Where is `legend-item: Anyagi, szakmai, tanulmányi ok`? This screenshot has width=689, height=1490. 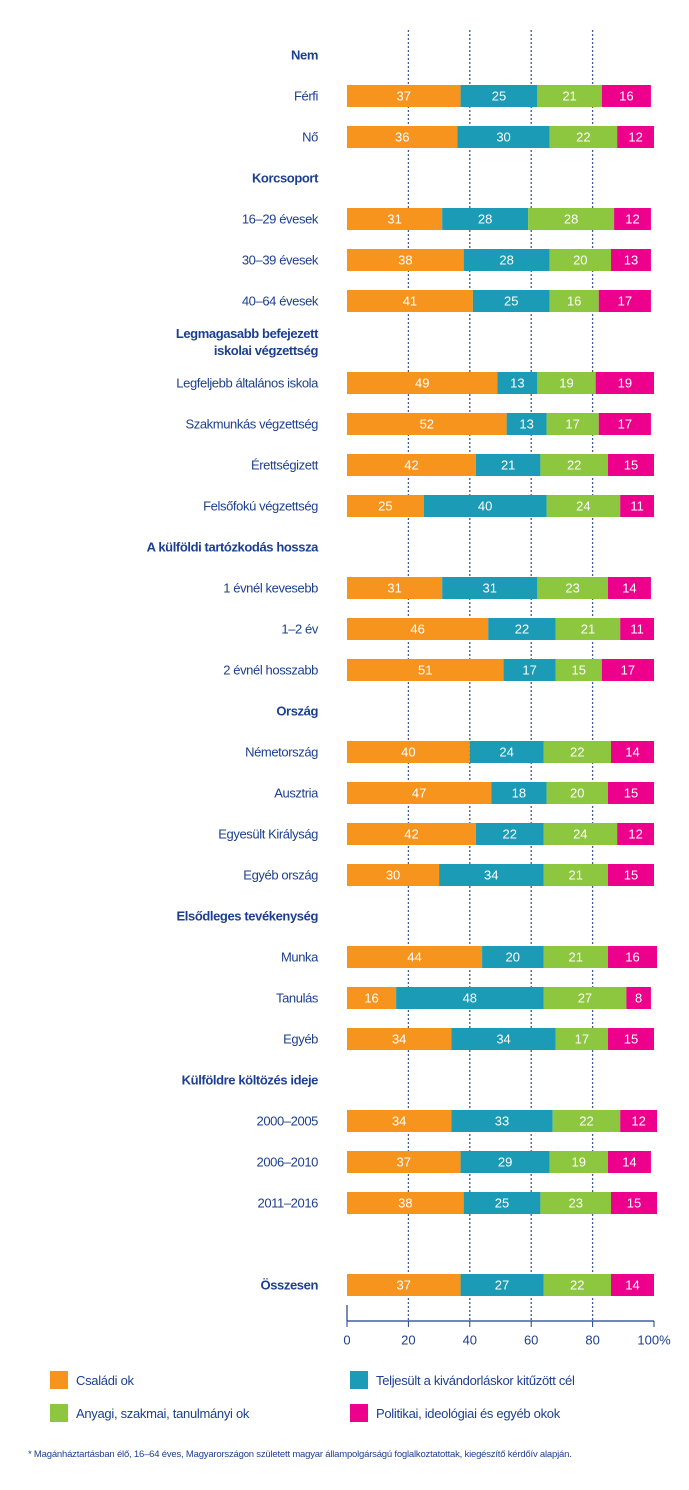
legend-item: Anyagi, szakmai, tanulmányi ok is located at coordinates (149, 1413).